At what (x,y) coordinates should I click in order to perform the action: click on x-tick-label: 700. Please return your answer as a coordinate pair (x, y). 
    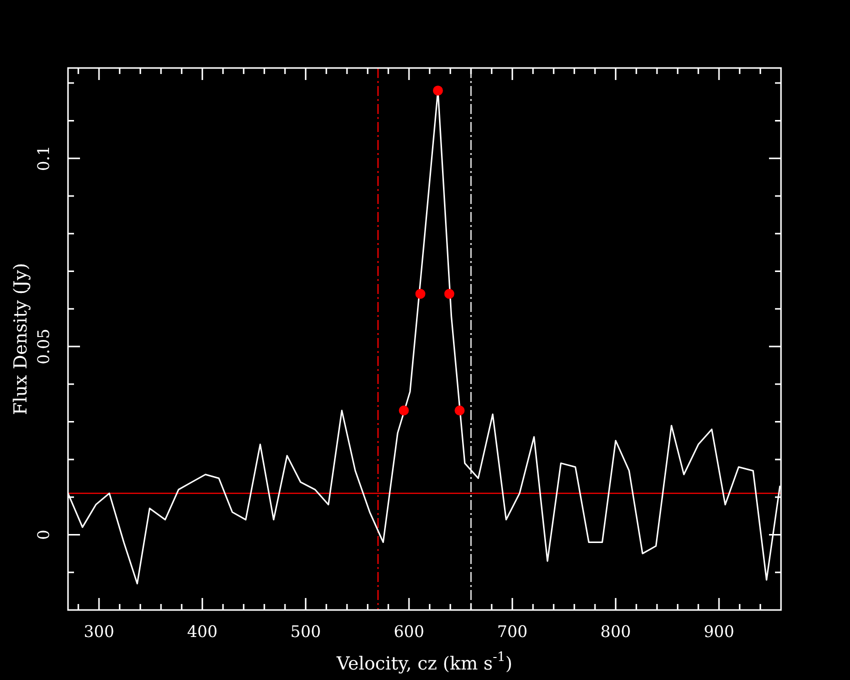
    Looking at the image, I should click on (512, 632).